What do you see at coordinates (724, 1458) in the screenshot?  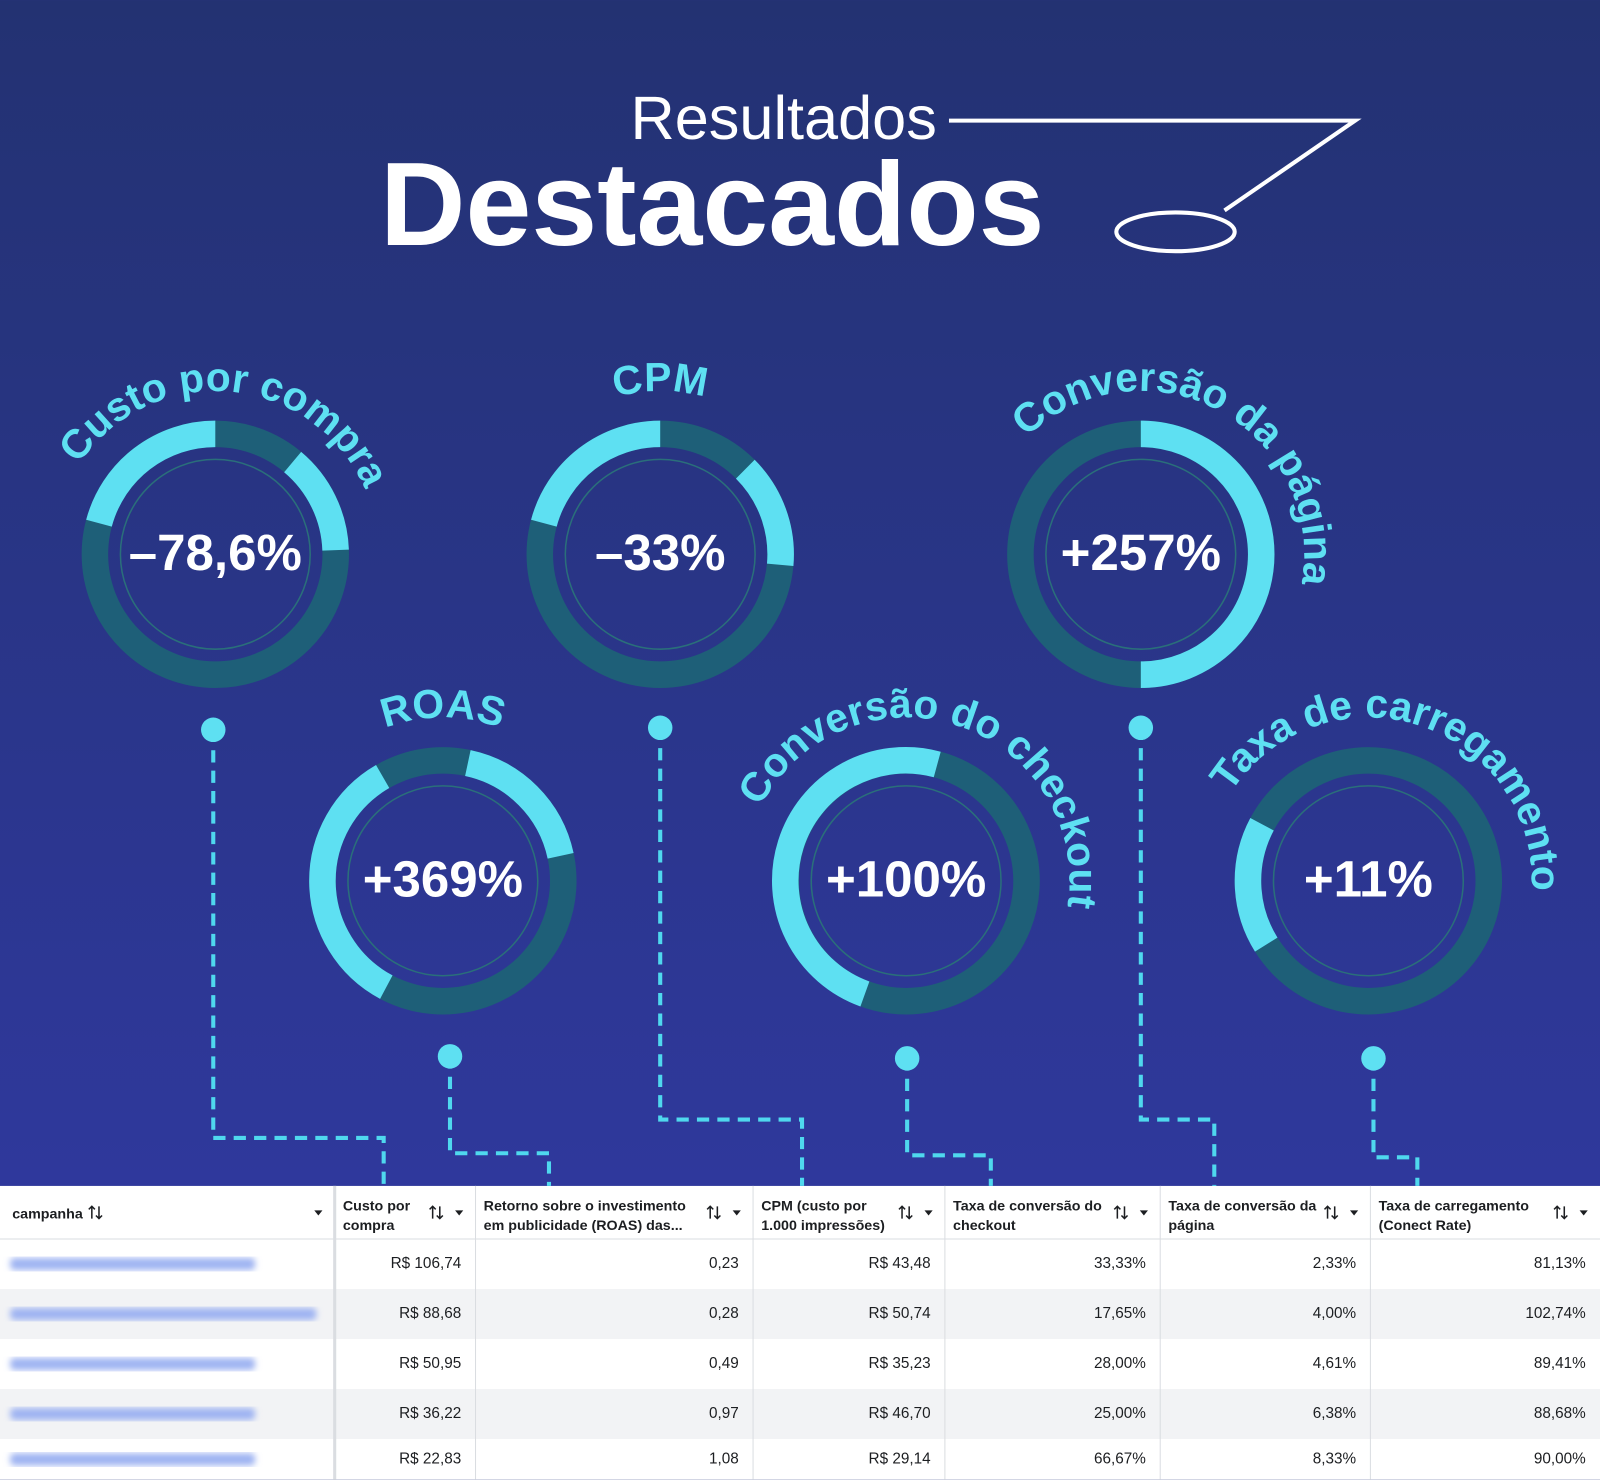 I see `cell: 1,08` at bounding box center [724, 1458].